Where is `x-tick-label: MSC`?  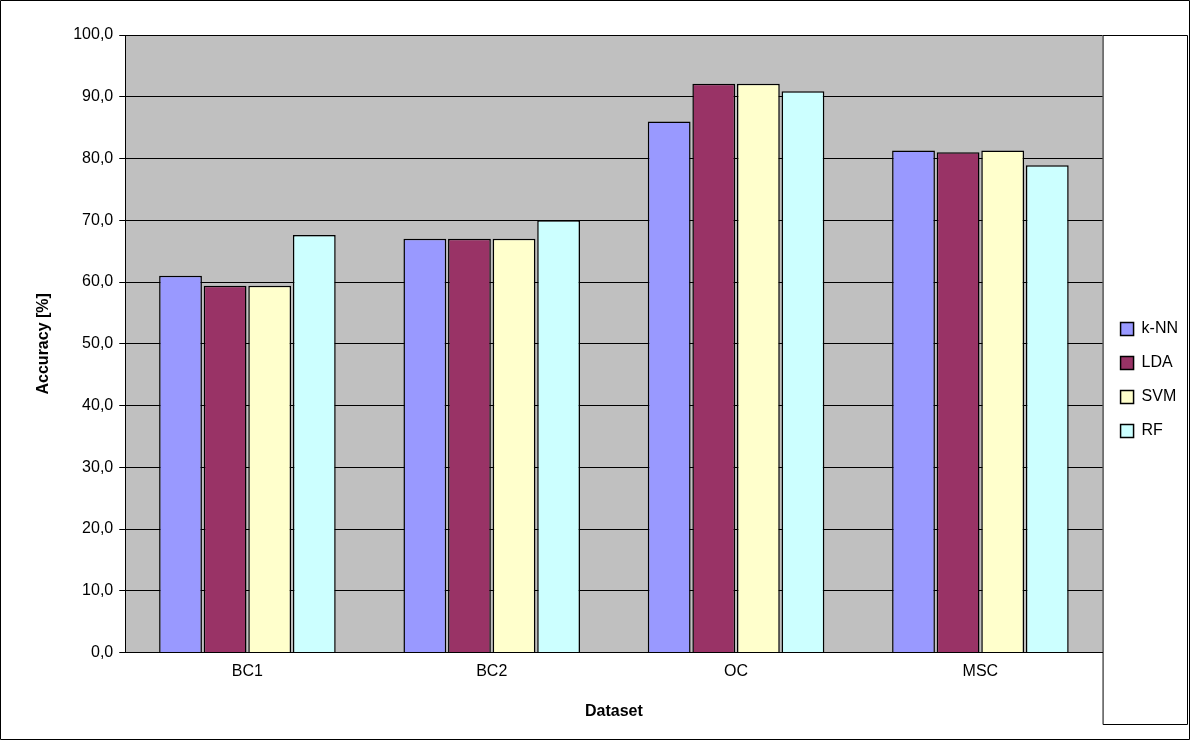
x-tick-label: MSC is located at coordinates (980, 670).